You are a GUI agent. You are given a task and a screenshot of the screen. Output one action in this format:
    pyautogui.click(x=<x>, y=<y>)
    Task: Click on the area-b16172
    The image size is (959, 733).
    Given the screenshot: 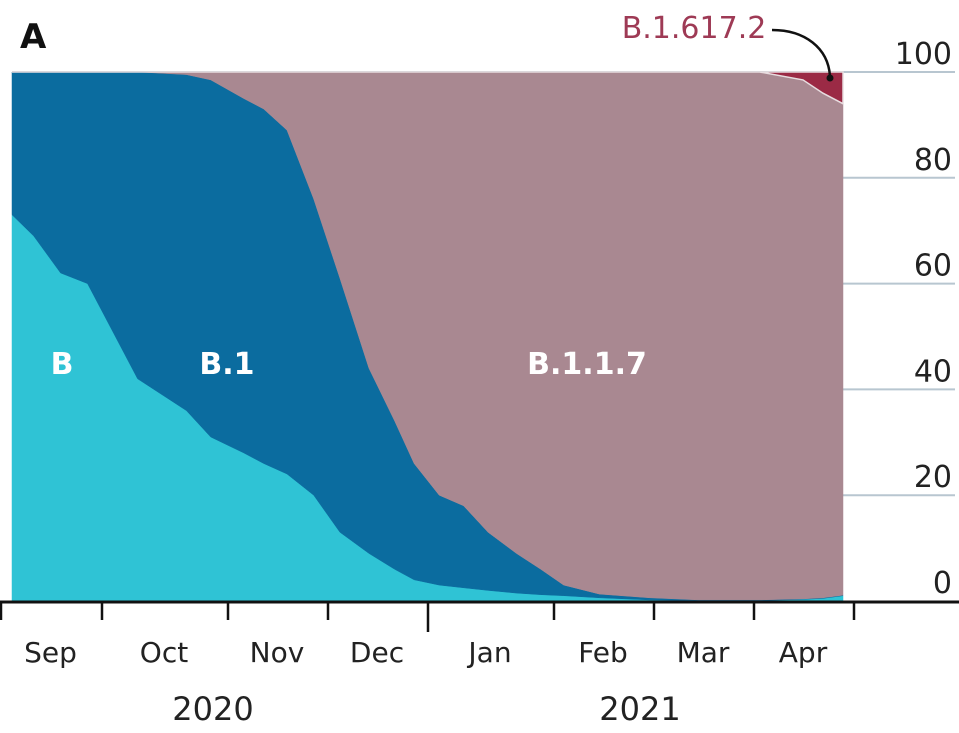 What is the action you would take?
    pyautogui.click(x=428, y=88)
    